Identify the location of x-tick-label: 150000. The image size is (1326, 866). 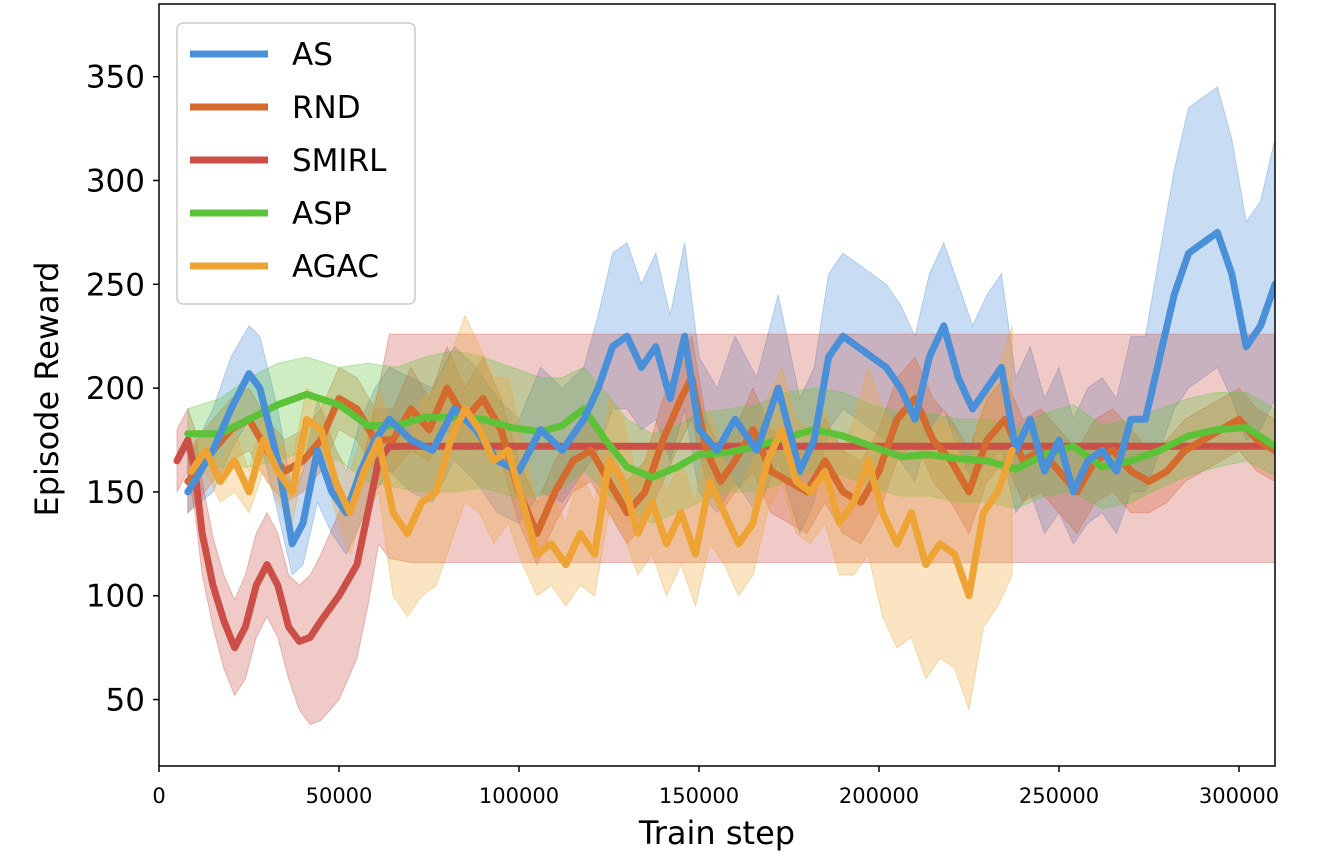
(699, 796).